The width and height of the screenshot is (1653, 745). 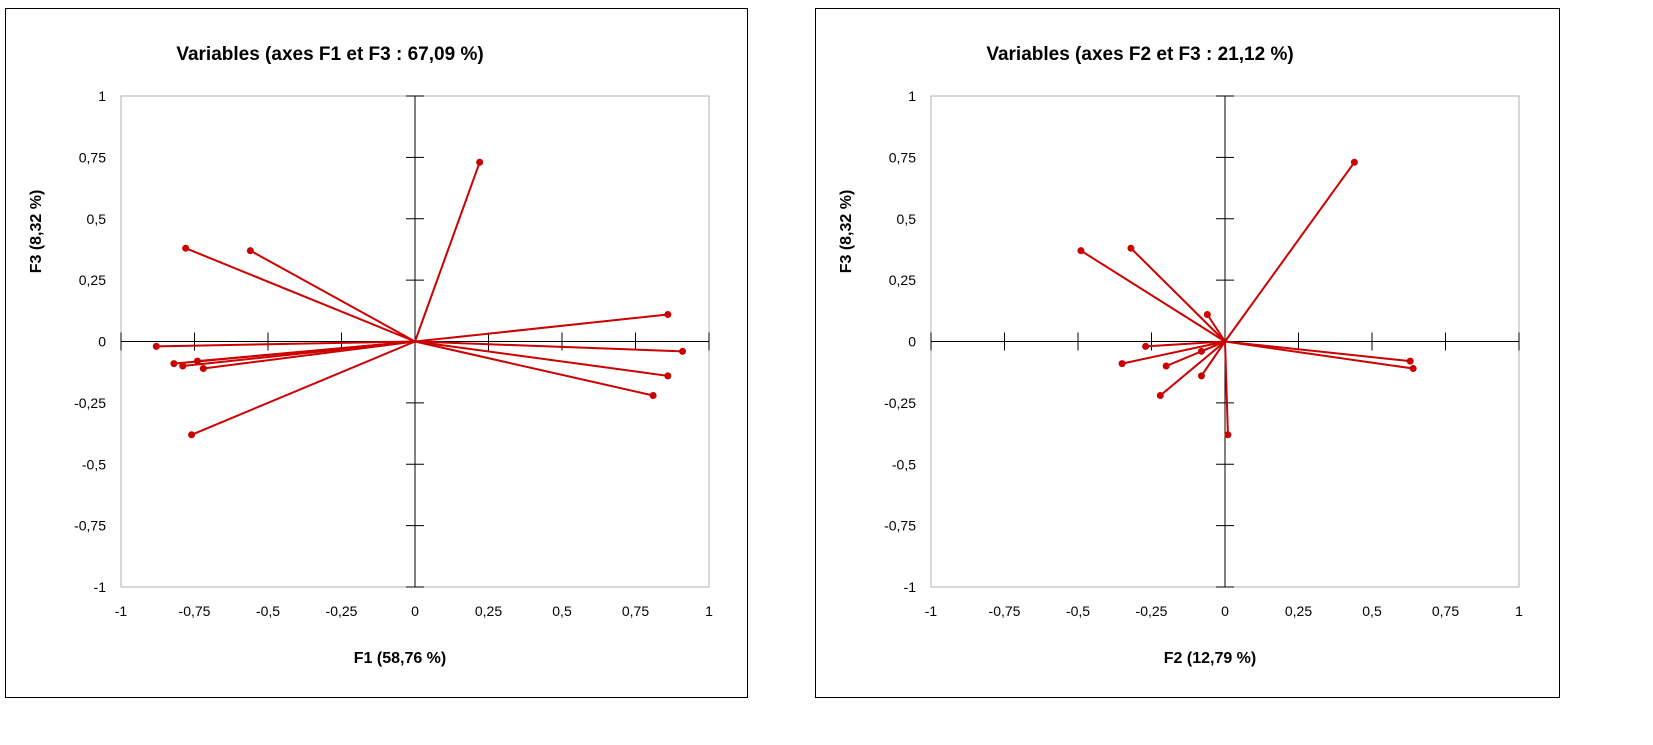 I want to click on chart-title: Variables (axes F2 et F3 : 21,12 %), so click(x=1139, y=54).